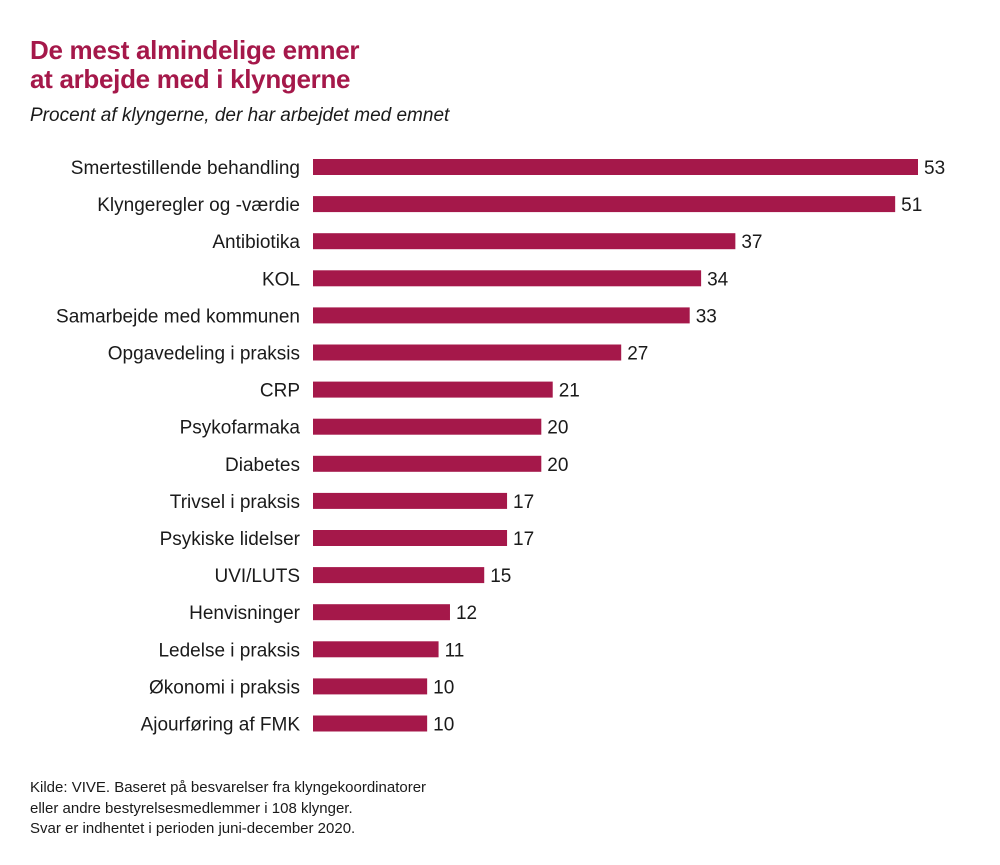 Image resolution: width=1000 pixels, height=865 pixels. I want to click on value-label: 51, so click(911, 205).